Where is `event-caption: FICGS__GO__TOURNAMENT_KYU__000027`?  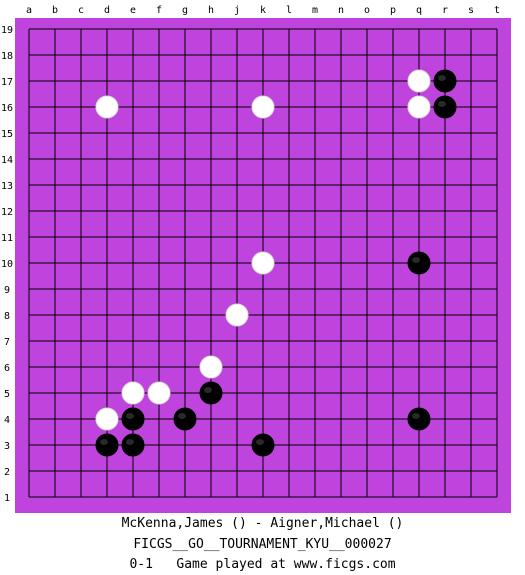
event-caption: FICGS__GO__TOURNAMENT_KYU__000027 is located at coordinates (262, 544).